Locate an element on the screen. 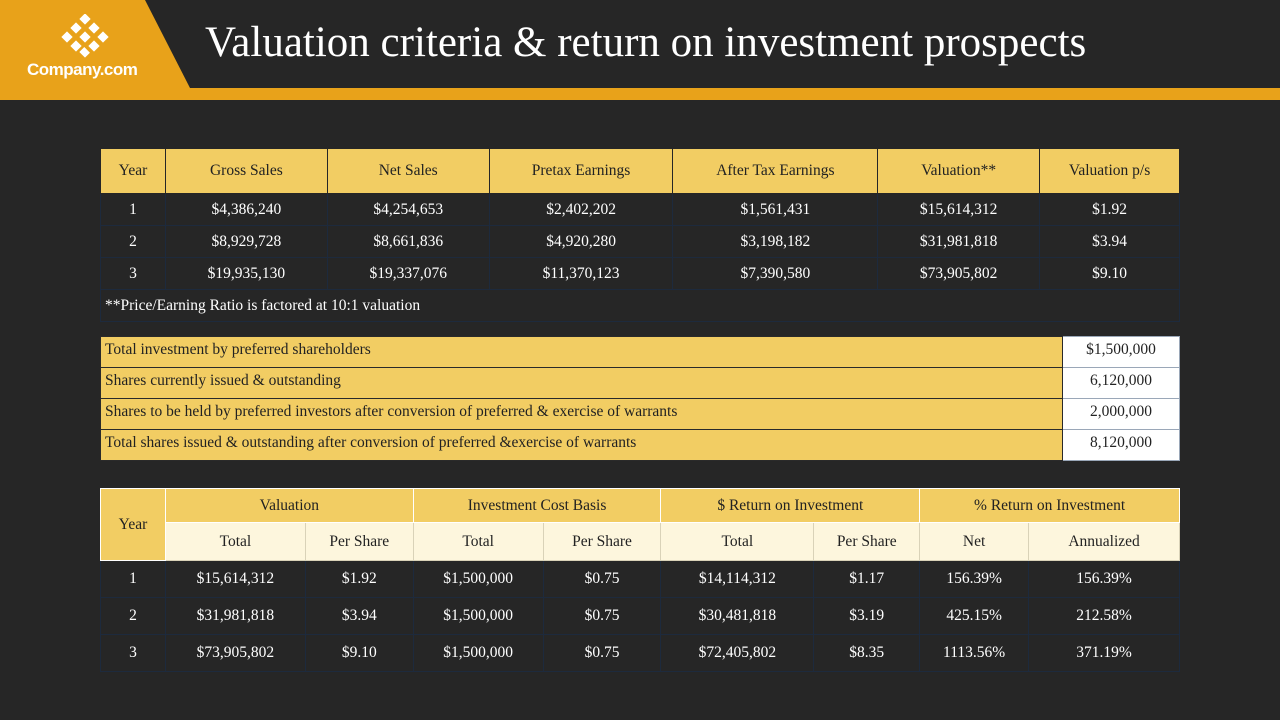 This screenshot has height=720, width=1280. header-valuation-ps: Valuation p/s is located at coordinates (1109, 171).